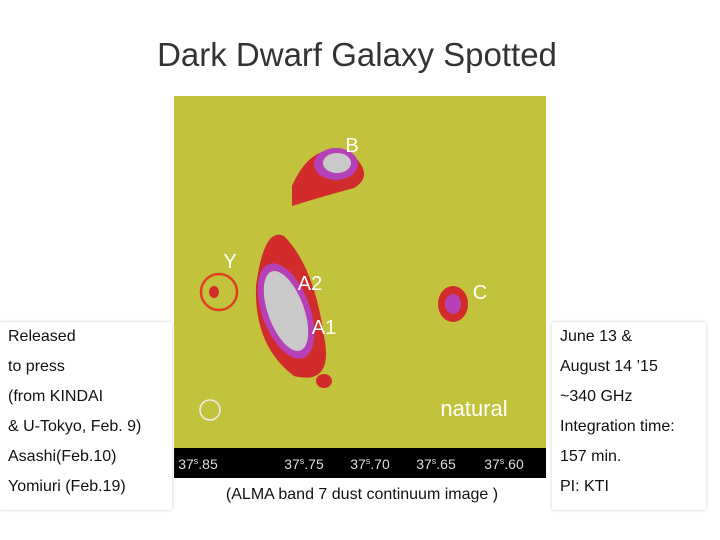 The image size is (720, 540). Describe the element at coordinates (42, 336) in the screenshot. I see `text-line: Released` at that location.